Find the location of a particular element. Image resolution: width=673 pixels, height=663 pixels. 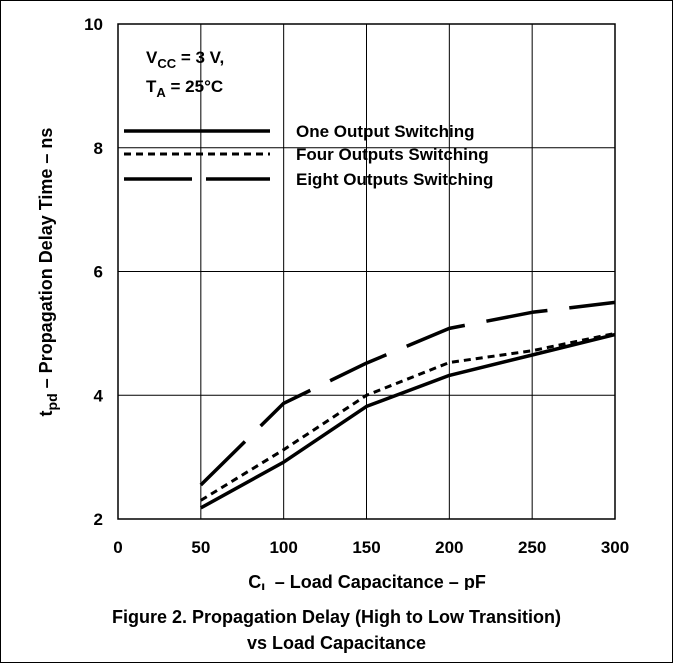

x-tick-label: 50 is located at coordinates (200, 547).